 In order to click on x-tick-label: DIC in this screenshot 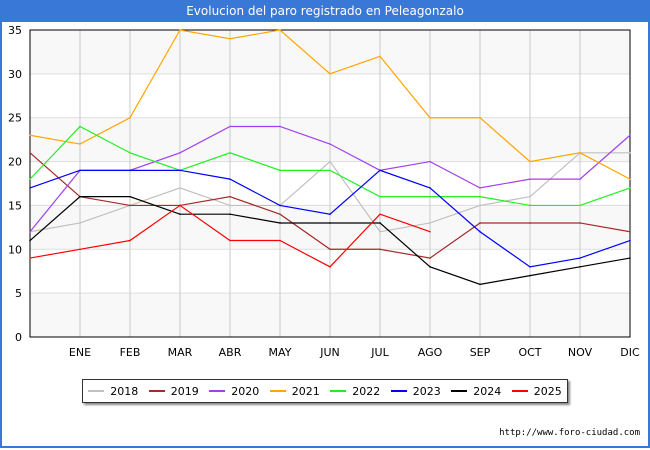, I will do `click(630, 352)`.